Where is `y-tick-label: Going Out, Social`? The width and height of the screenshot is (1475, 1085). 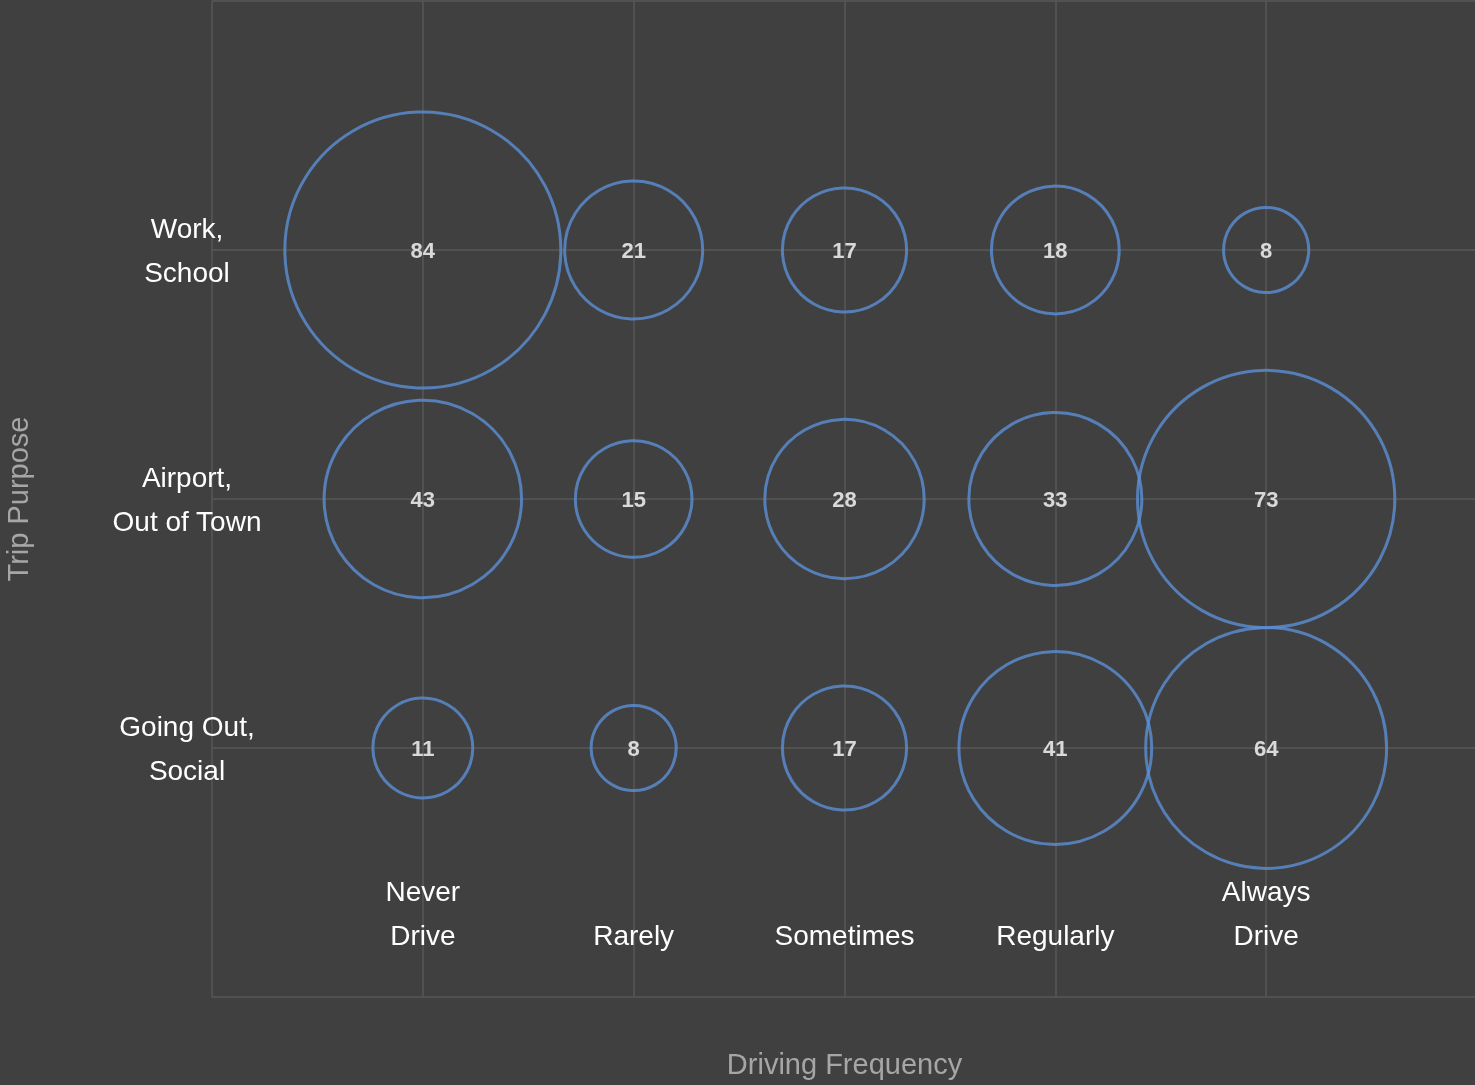
y-tick-label: Going Out, Social is located at coordinates (187, 748).